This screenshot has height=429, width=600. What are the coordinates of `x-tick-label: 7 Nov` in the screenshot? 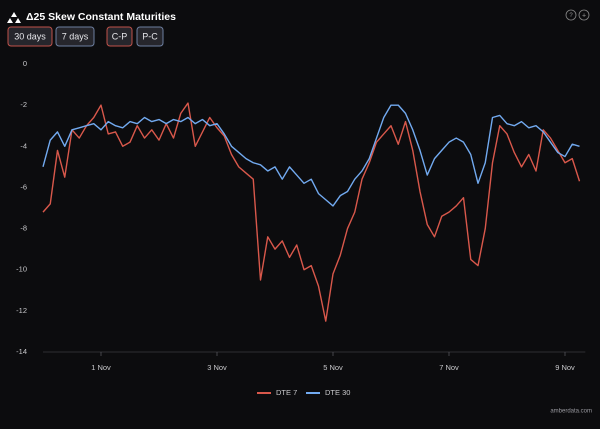 It's located at (449, 367).